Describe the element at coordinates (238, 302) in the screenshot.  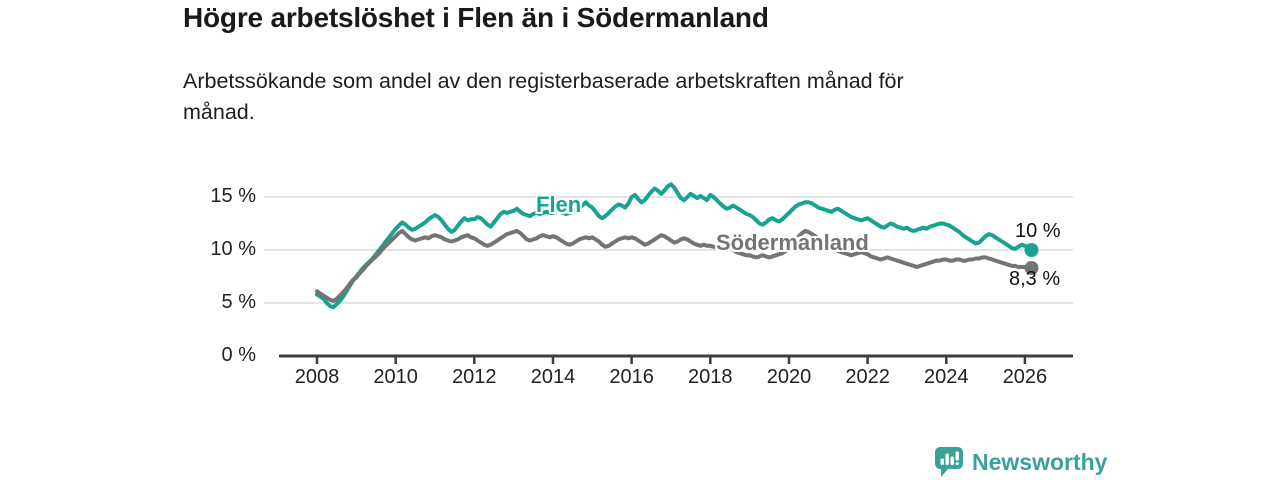
I see `y-axis-tick-label: 5 %` at that location.